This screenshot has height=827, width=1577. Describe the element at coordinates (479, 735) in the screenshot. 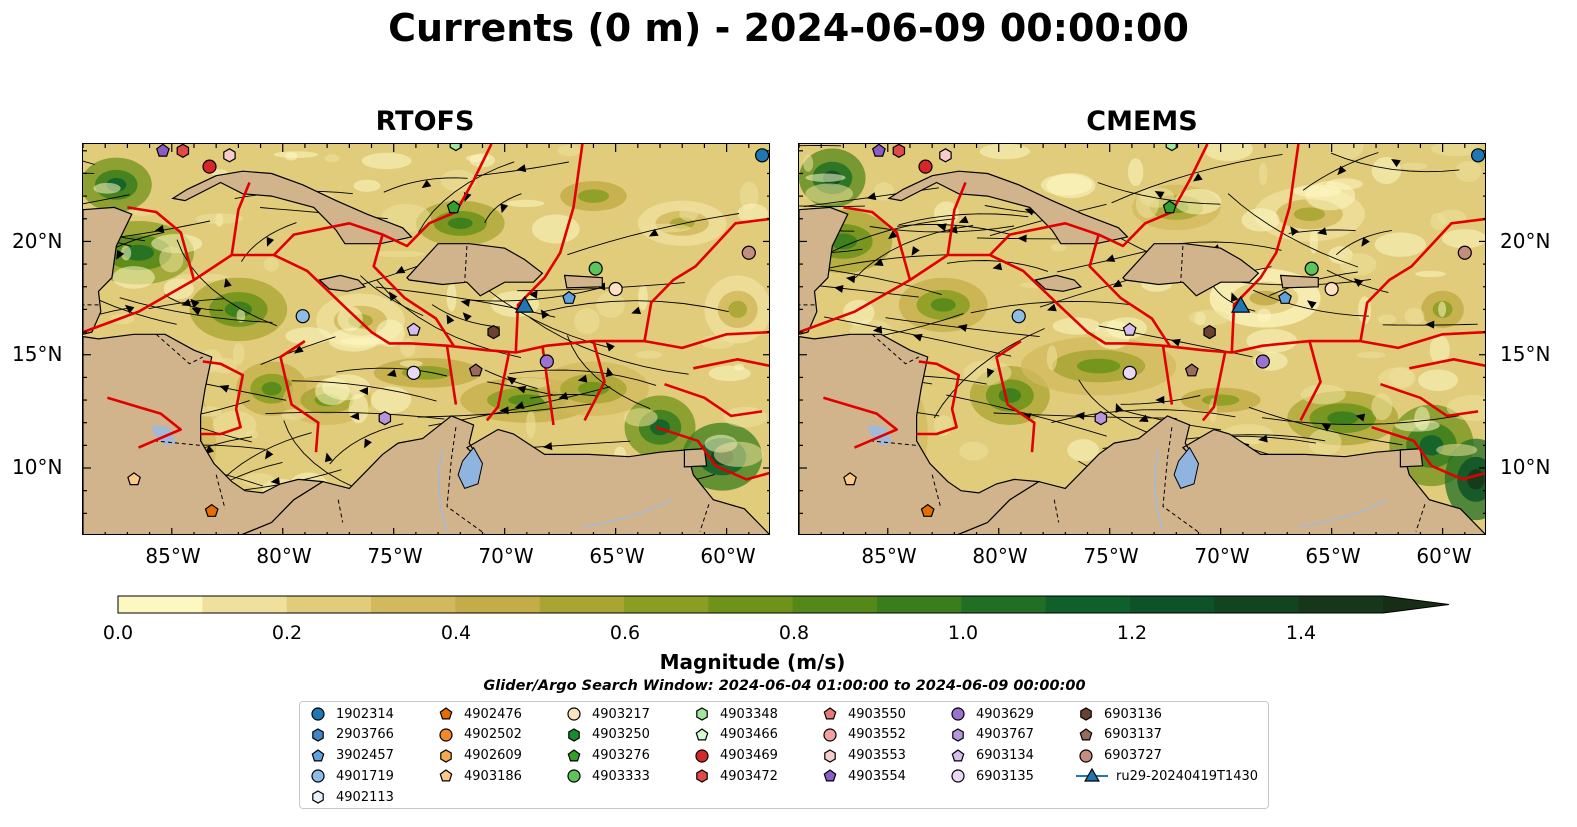

I see `legend-entry: 4902502` at that location.